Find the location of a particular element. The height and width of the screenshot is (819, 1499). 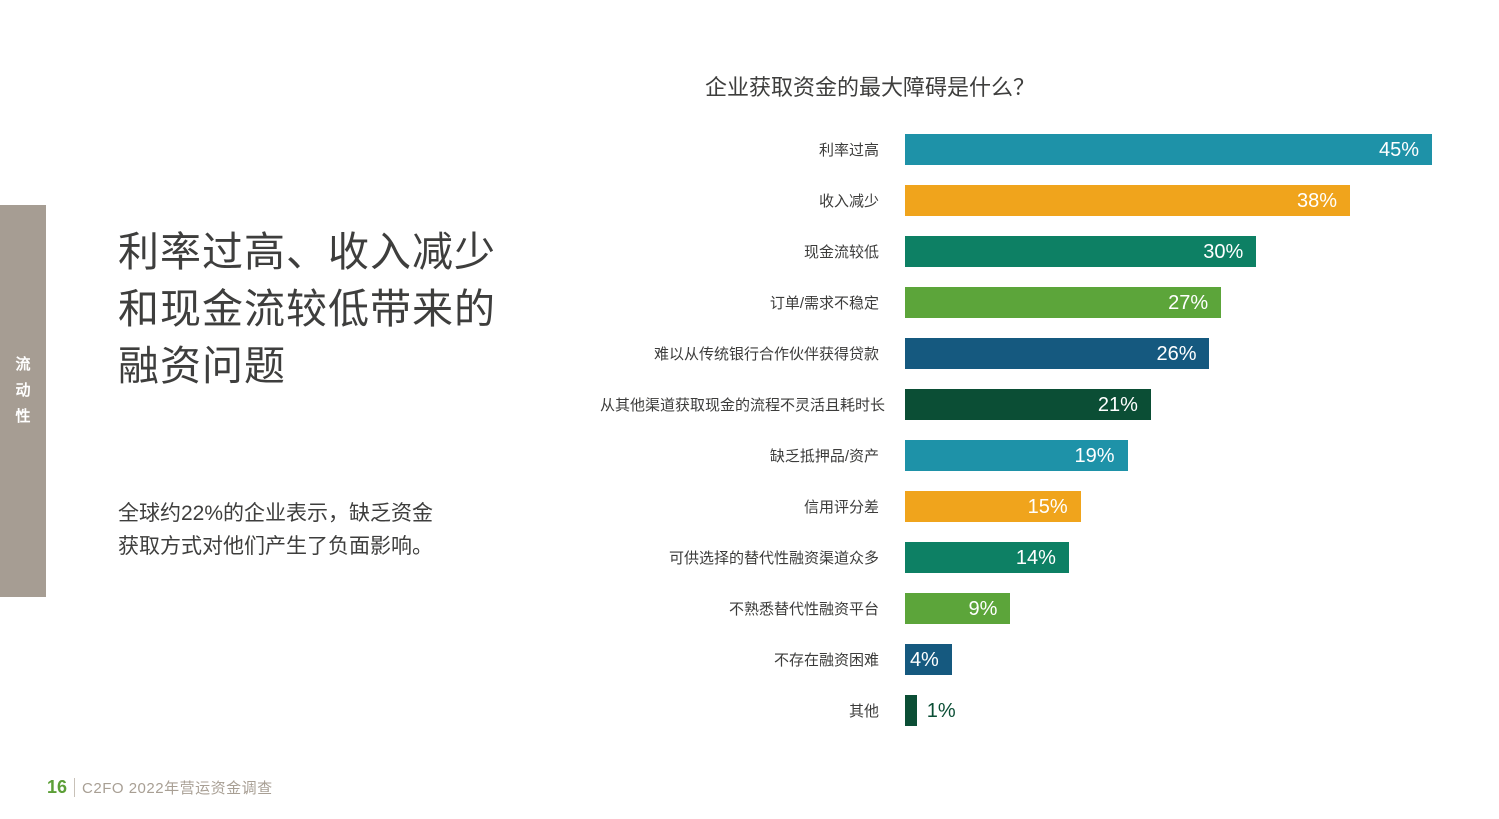

bar-track: 38% is located at coordinates (1181, 200).